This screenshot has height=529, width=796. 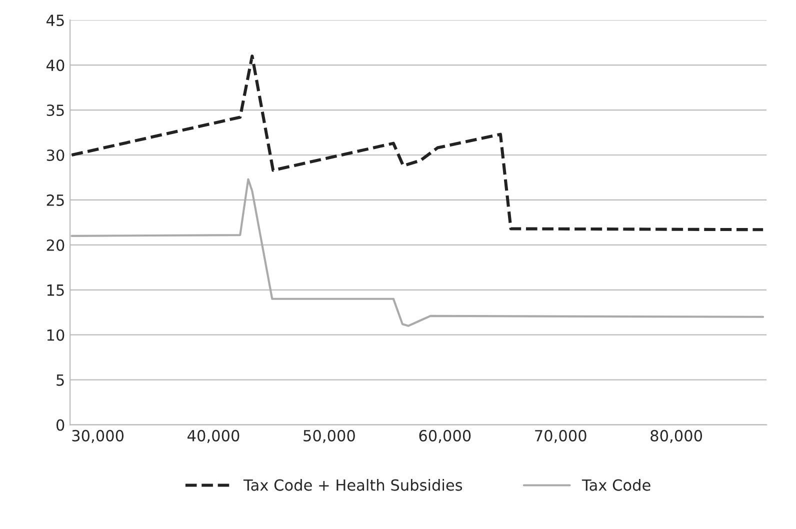 I want to click on y-tick-label: 40, so click(x=55, y=66).